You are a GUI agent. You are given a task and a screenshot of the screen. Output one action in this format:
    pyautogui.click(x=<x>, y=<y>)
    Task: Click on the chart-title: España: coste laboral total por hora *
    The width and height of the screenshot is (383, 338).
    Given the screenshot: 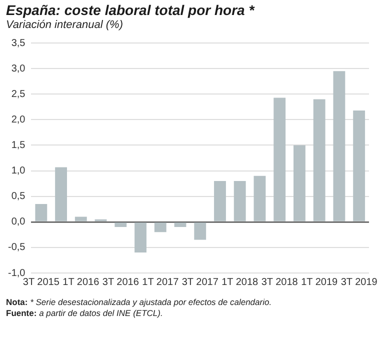 What is the action you would take?
    pyautogui.click(x=130, y=9)
    